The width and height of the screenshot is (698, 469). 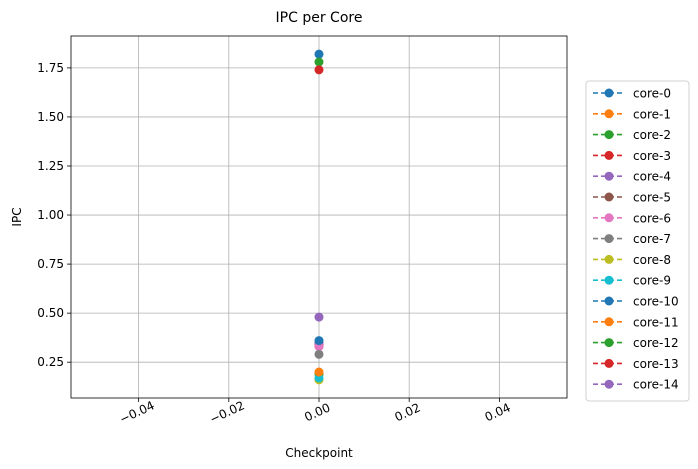 I want to click on y-tick-label: 0.75, so click(x=50, y=264).